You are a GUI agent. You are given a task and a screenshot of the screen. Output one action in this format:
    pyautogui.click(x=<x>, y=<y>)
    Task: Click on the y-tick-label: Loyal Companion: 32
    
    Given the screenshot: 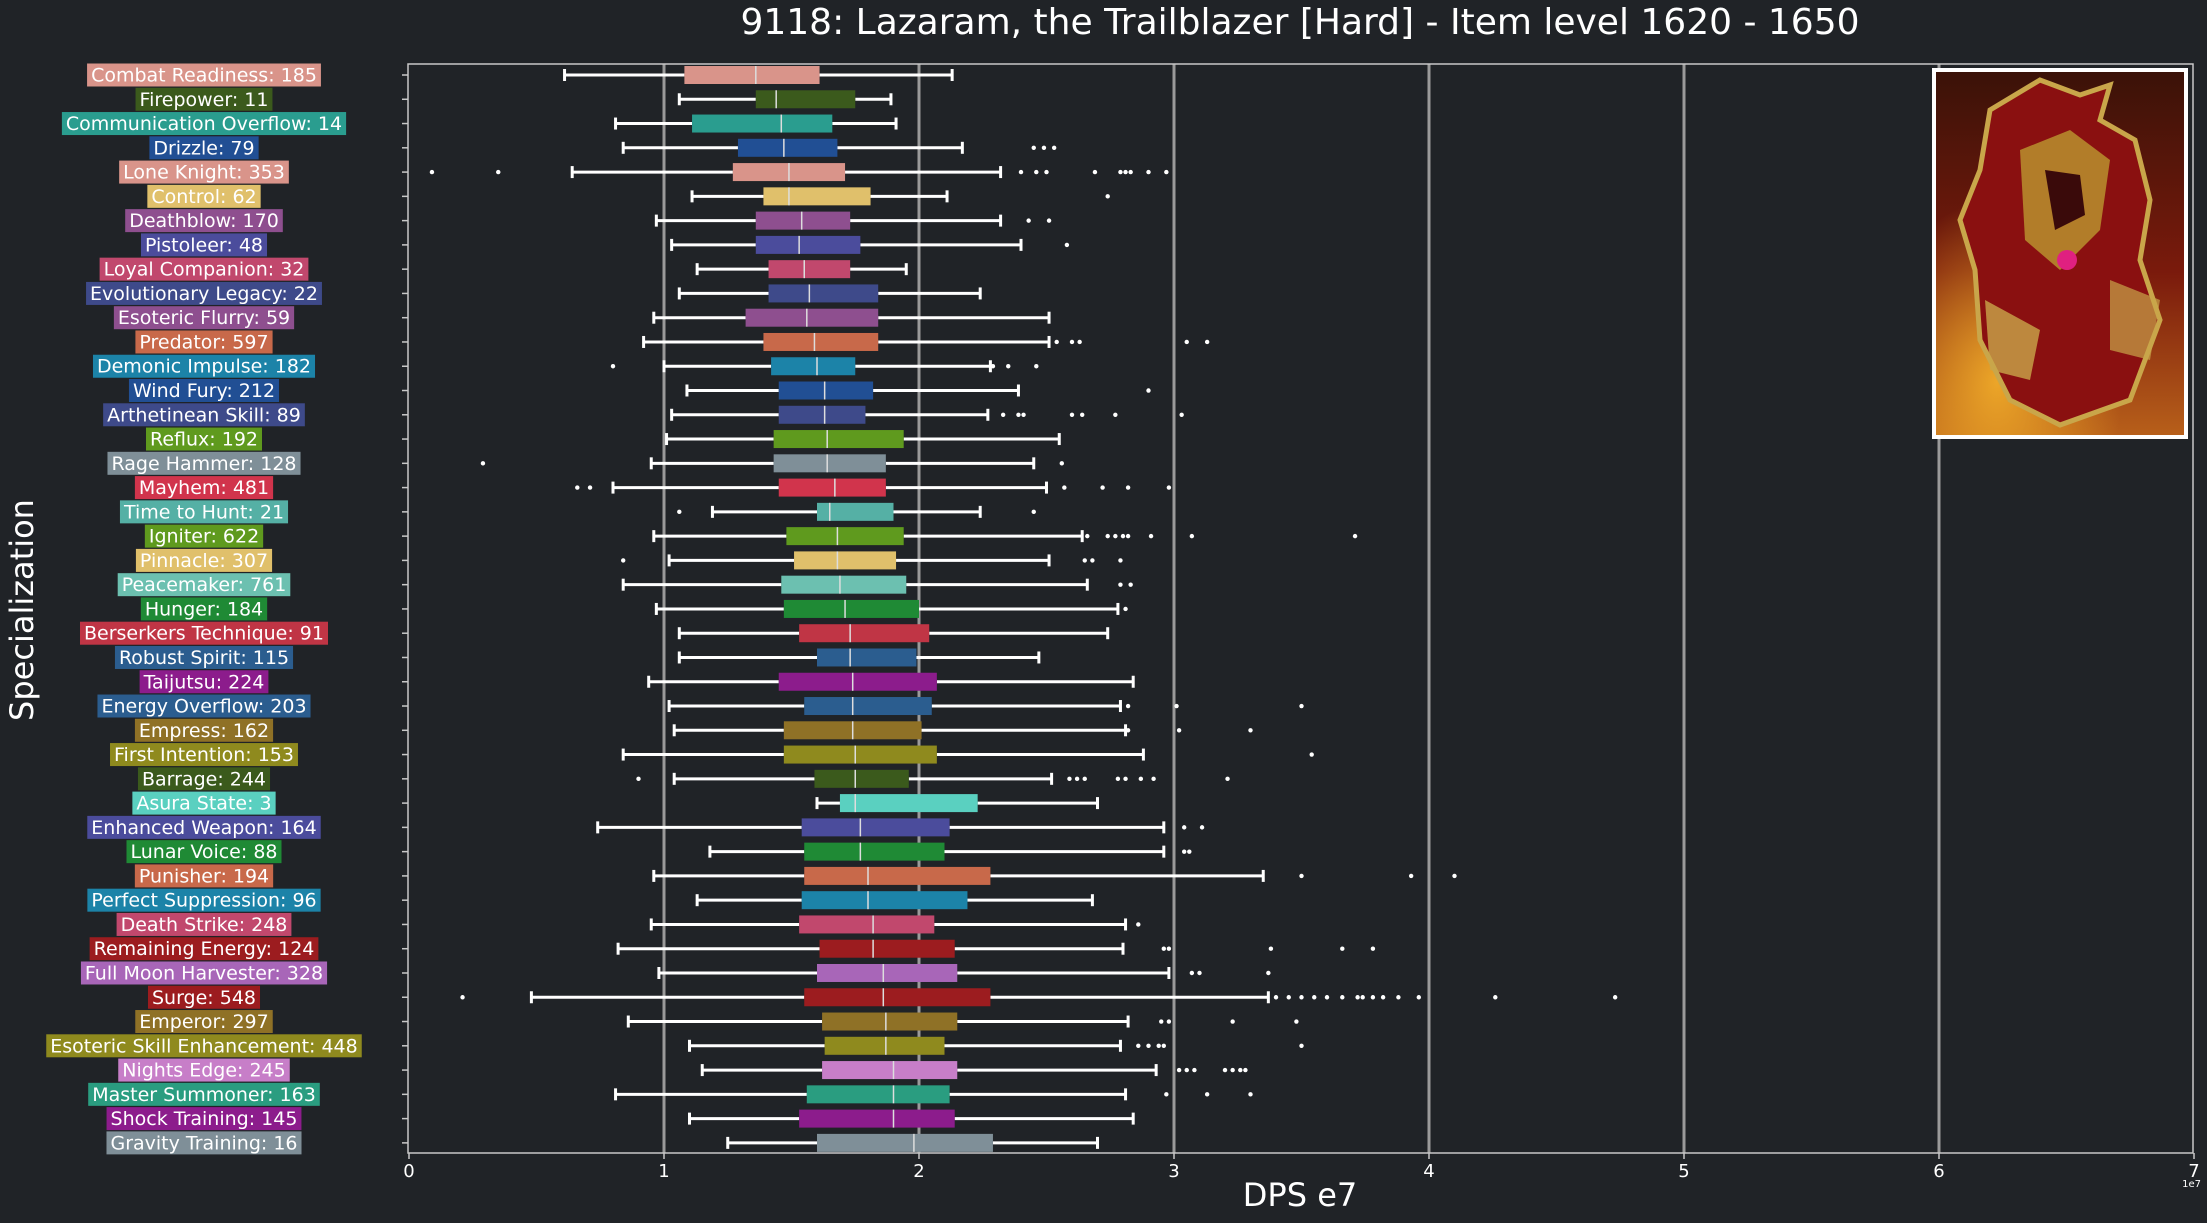 What is the action you would take?
    pyautogui.click(x=204, y=269)
    